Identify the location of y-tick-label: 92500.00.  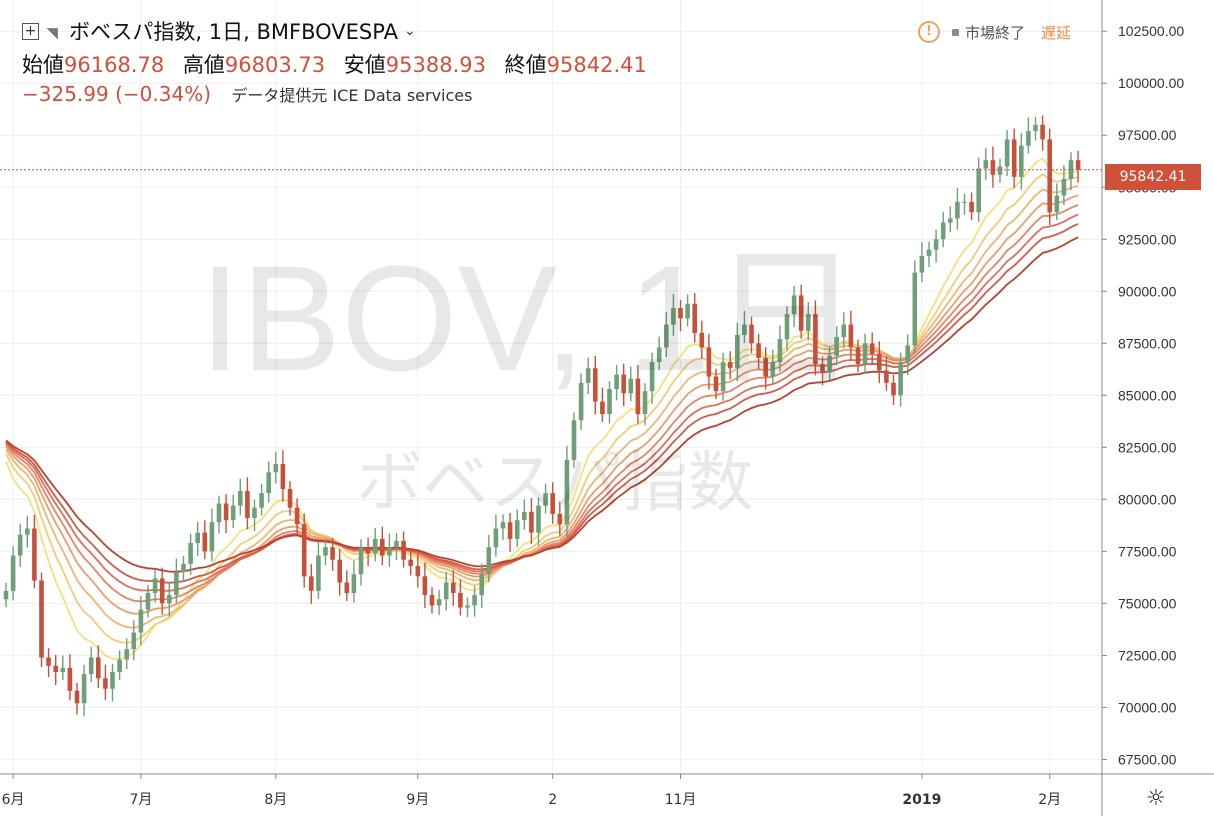
(1147, 239).